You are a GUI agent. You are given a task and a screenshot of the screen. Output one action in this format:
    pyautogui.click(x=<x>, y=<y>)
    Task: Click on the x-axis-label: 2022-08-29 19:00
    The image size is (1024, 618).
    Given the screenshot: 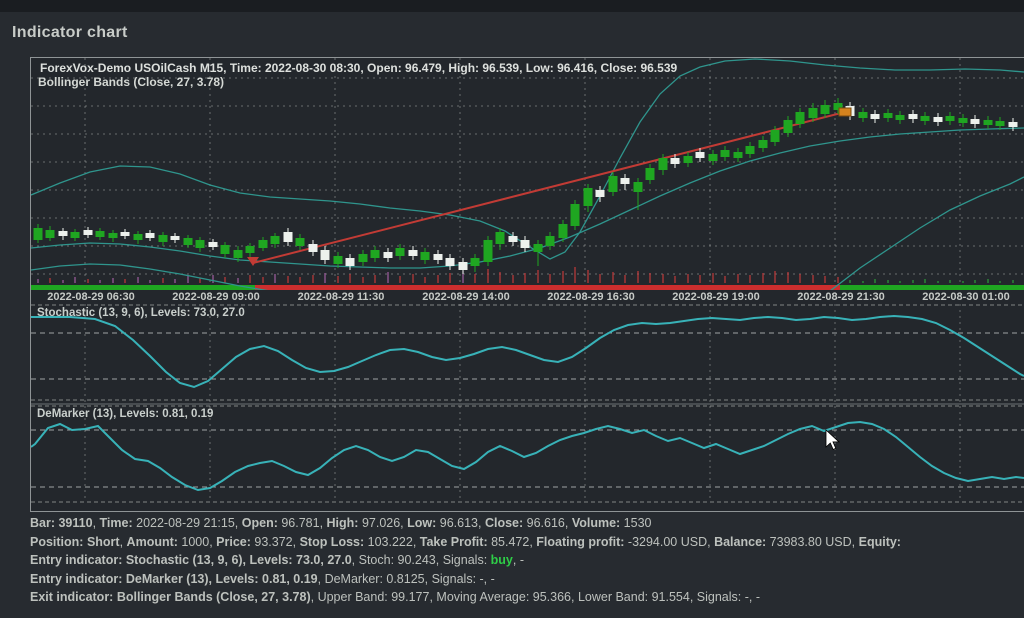 What is the action you would take?
    pyautogui.click(x=716, y=297)
    